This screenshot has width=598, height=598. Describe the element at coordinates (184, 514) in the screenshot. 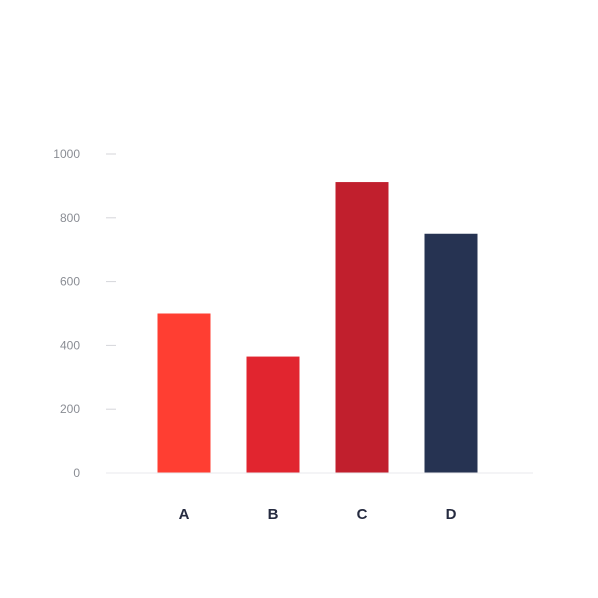

I see `x-tick-label-a: A` at that location.